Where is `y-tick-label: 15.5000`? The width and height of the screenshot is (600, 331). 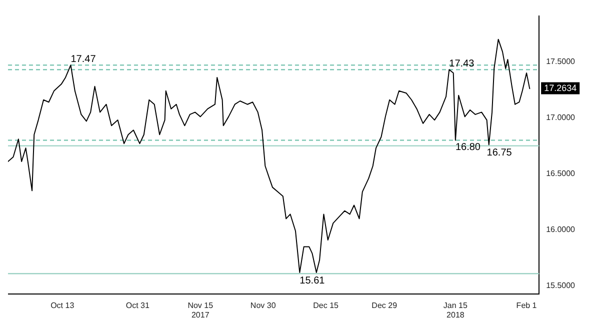 y-tick-label: 15.5000 is located at coordinates (561, 285).